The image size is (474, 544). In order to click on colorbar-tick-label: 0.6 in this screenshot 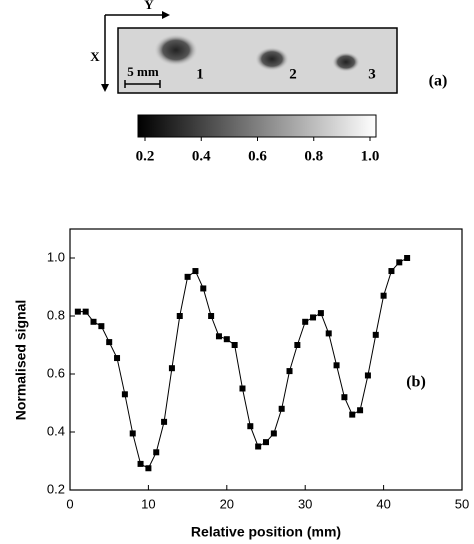, I will do `click(257, 156)`.